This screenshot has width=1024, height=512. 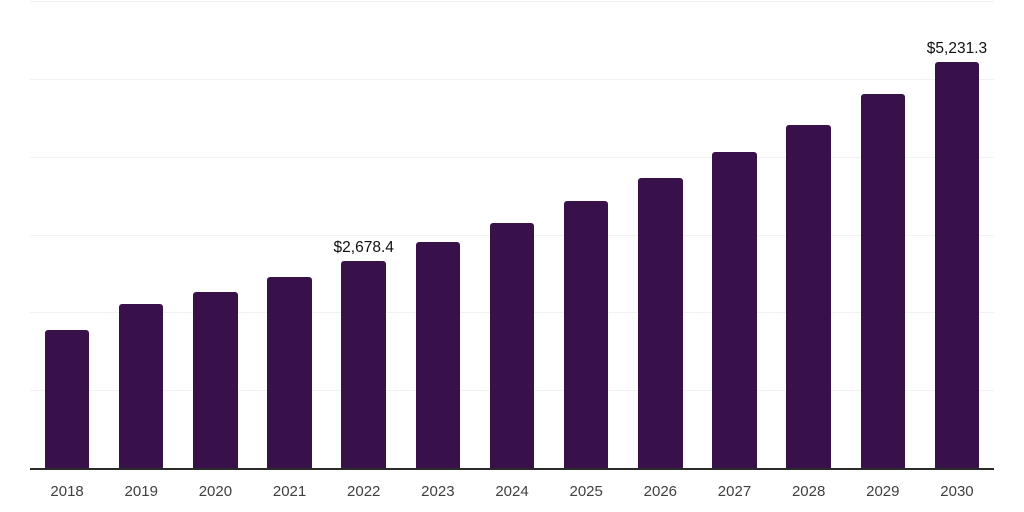 What do you see at coordinates (363, 364) in the screenshot?
I see `bar-2022` at bounding box center [363, 364].